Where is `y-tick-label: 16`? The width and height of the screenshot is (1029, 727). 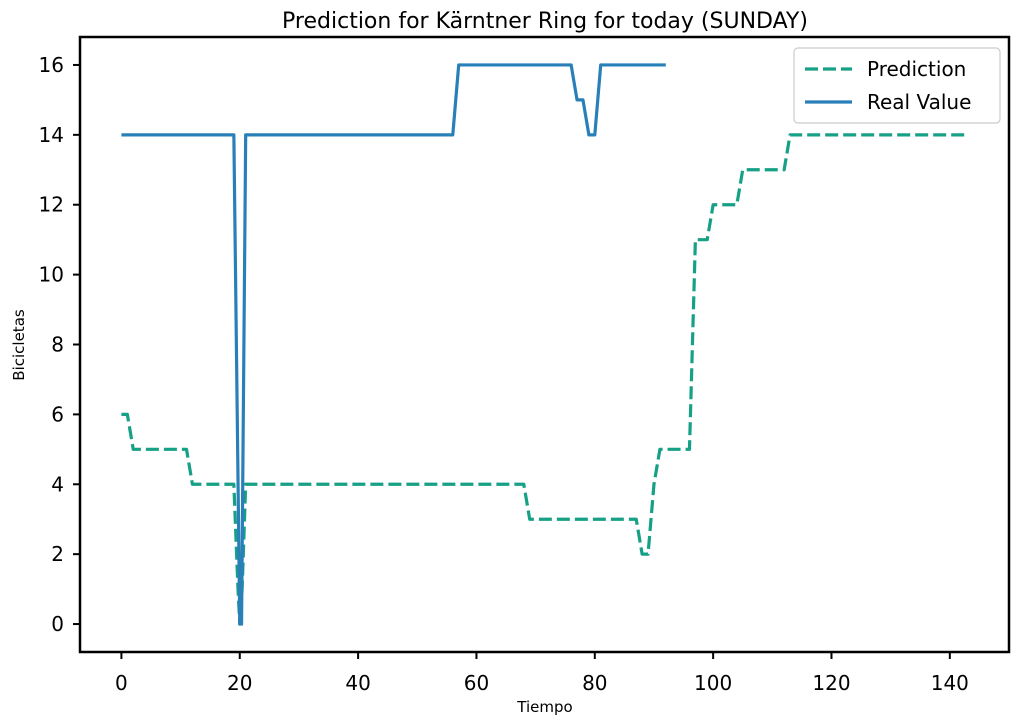
y-tick-label: 16 is located at coordinates (51, 65).